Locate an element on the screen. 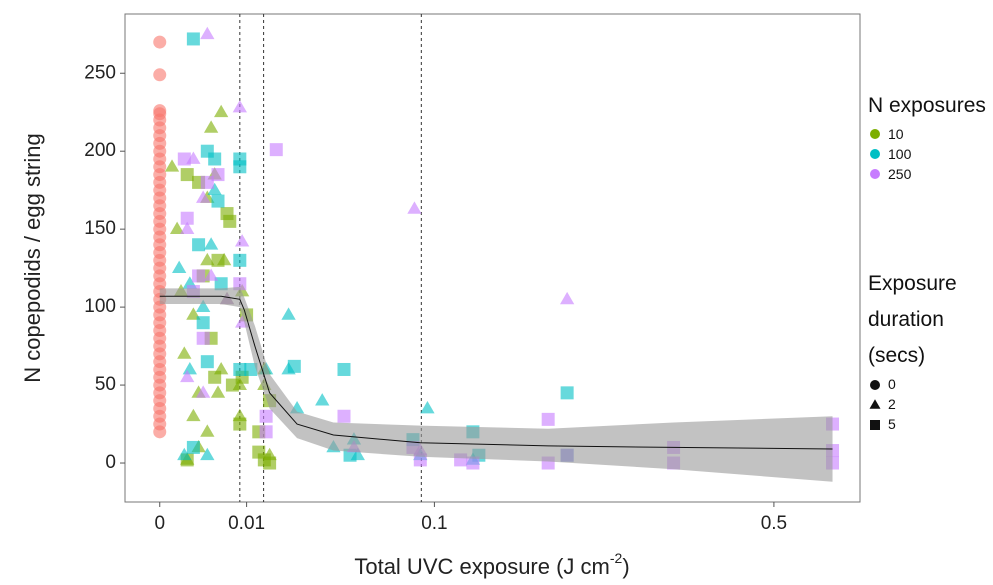 The height and width of the screenshot is (585, 993). legend-title: Exposure duration (secs) is located at coordinates (912, 319).